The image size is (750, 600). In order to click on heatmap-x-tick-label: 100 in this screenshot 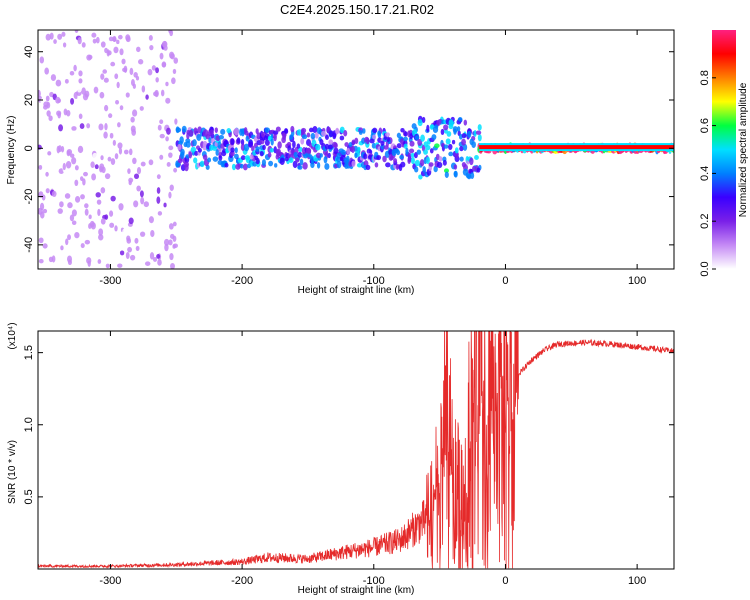, I will do `click(637, 281)`.